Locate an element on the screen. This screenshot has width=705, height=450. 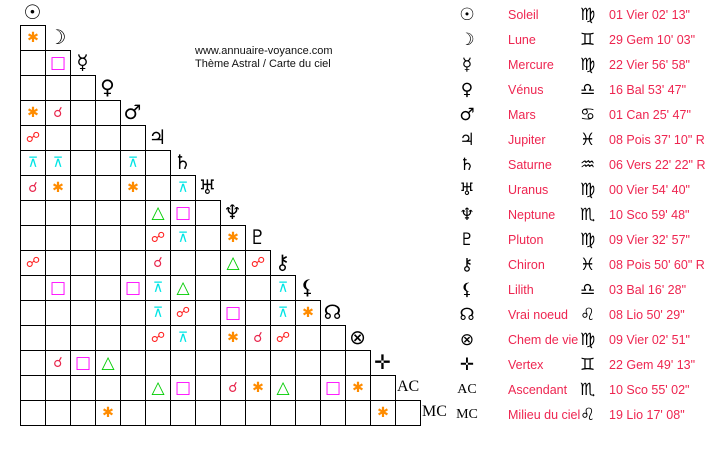
list-item: ♀ Vénus ♎ 16 Bal 53' 47" is located at coordinates (578, 92).